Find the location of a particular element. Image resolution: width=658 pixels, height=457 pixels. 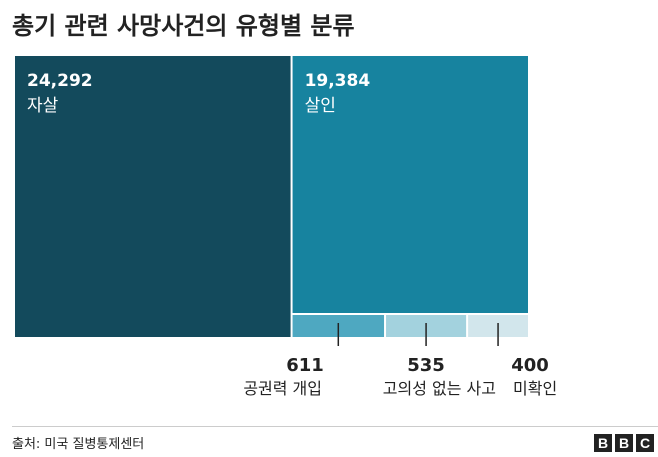

cell-label-suicide: 자살 is located at coordinates (43, 106).